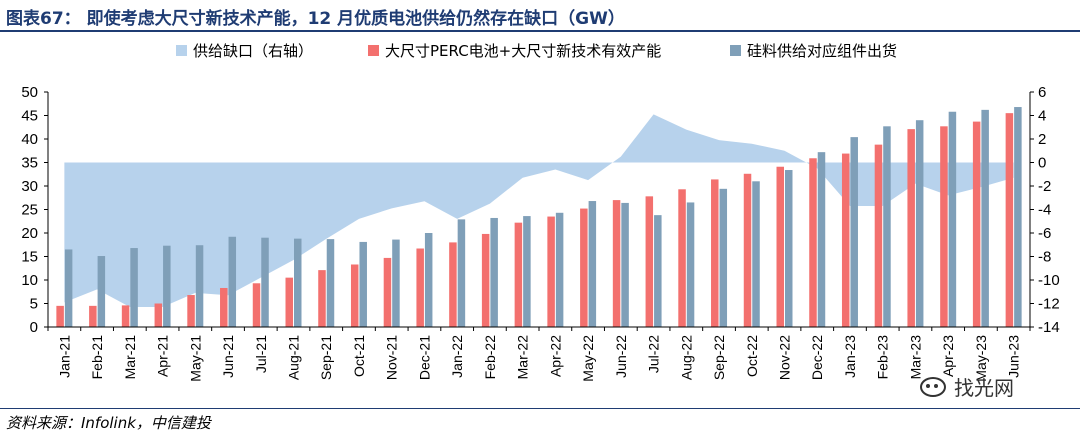 The height and width of the screenshot is (438, 1080). What do you see at coordinates (326, 357) in the screenshot?
I see `x-tick-label: Sep-21` at bounding box center [326, 357].